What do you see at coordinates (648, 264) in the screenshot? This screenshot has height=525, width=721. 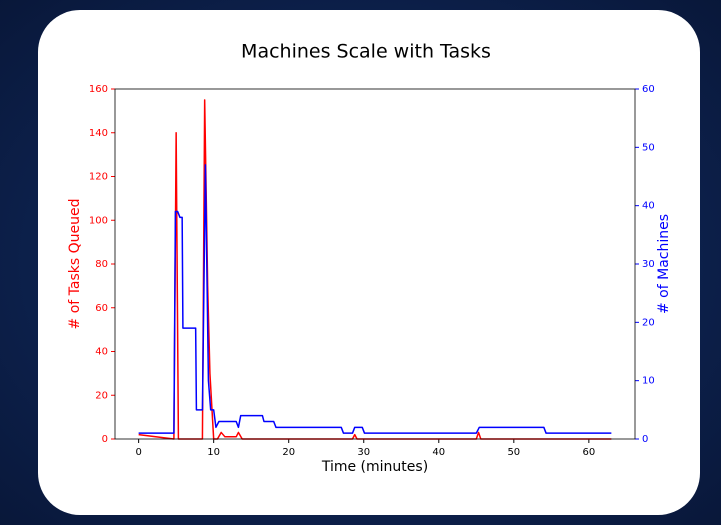 I see `y2-tick-label: 30` at bounding box center [648, 264].